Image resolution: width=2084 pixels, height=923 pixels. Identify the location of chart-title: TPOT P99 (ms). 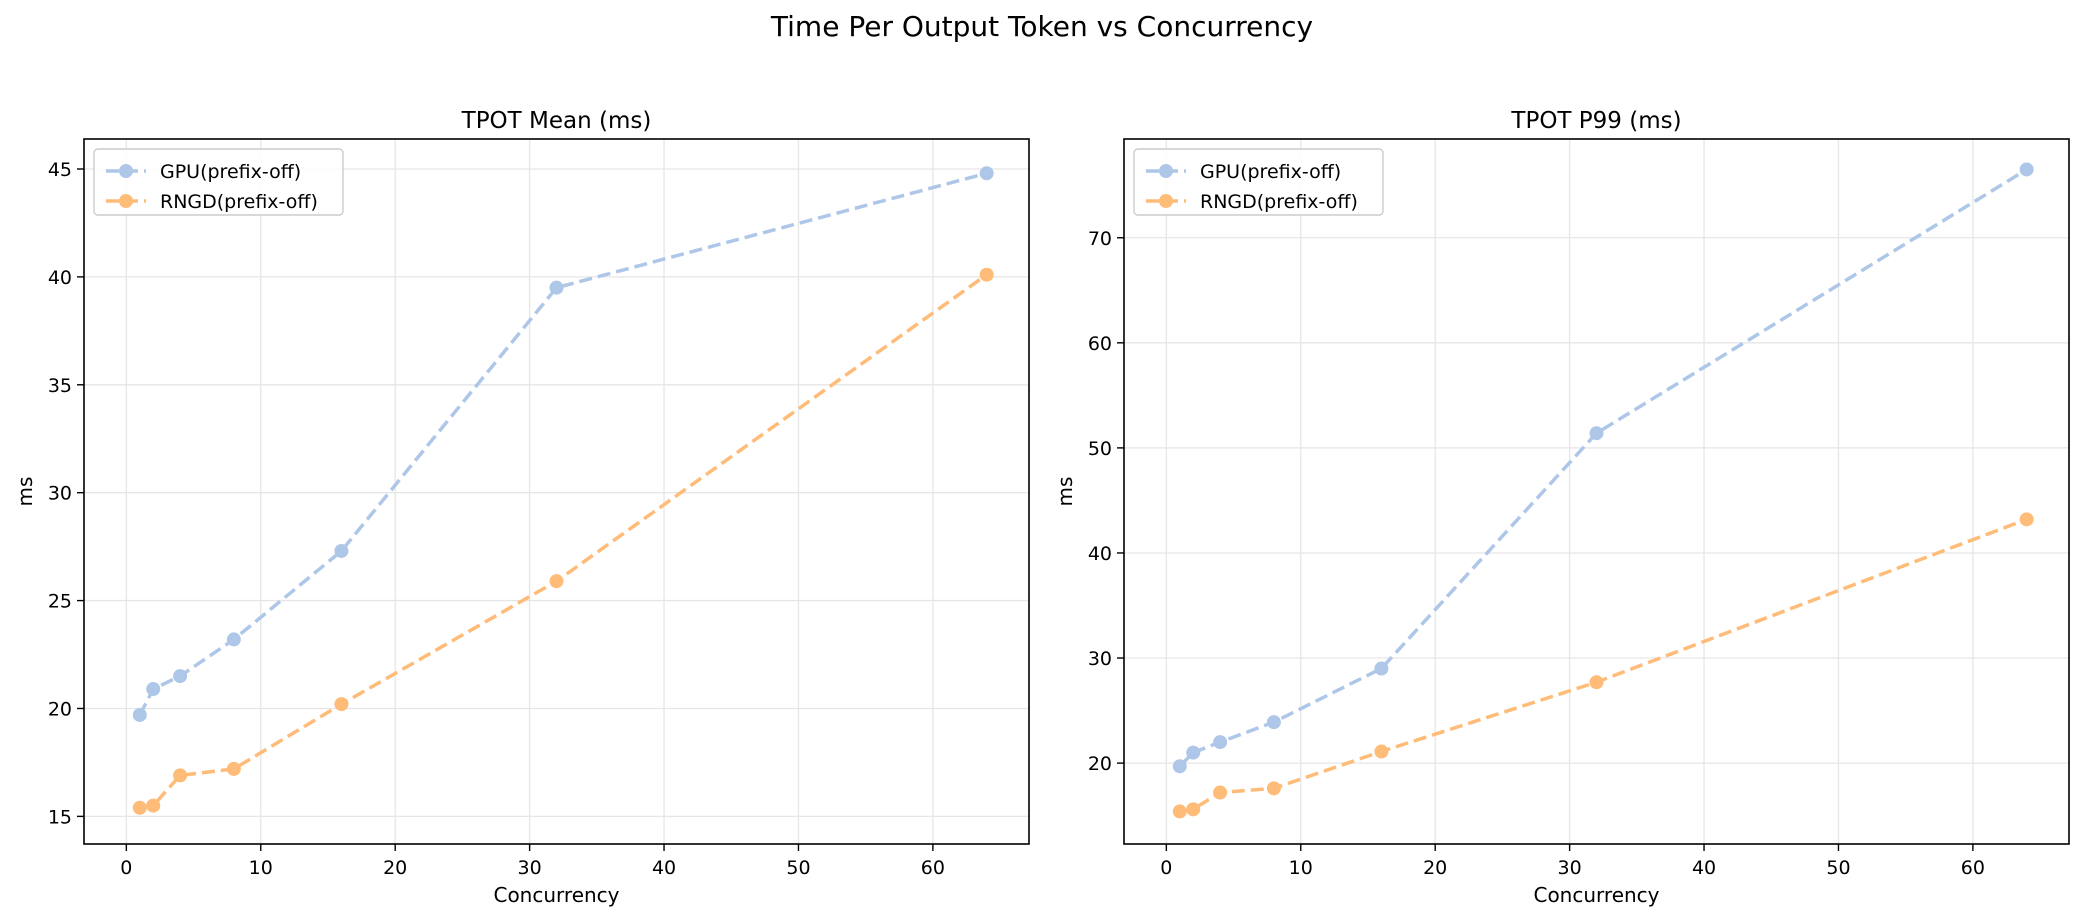
(1595, 121).